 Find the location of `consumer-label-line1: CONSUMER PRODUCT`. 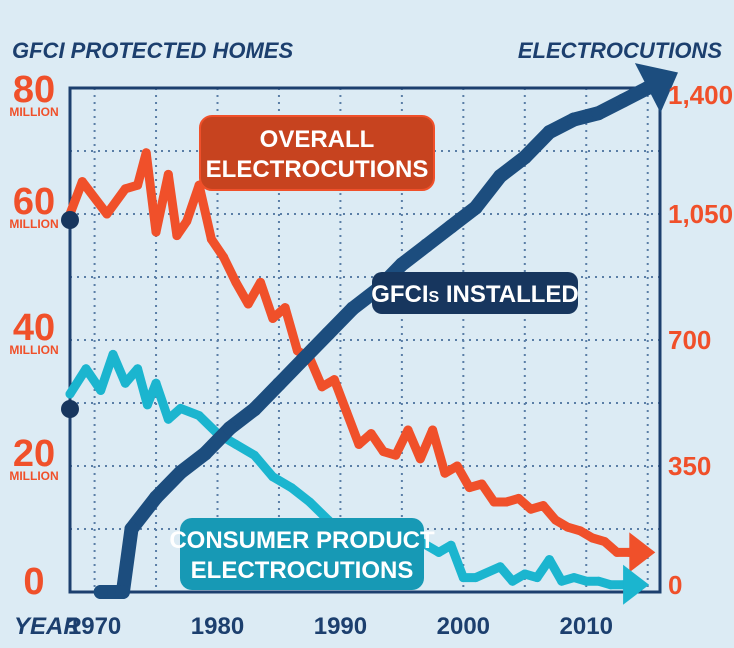

consumer-label-line1: CONSUMER PRODUCT is located at coordinates (302, 540).